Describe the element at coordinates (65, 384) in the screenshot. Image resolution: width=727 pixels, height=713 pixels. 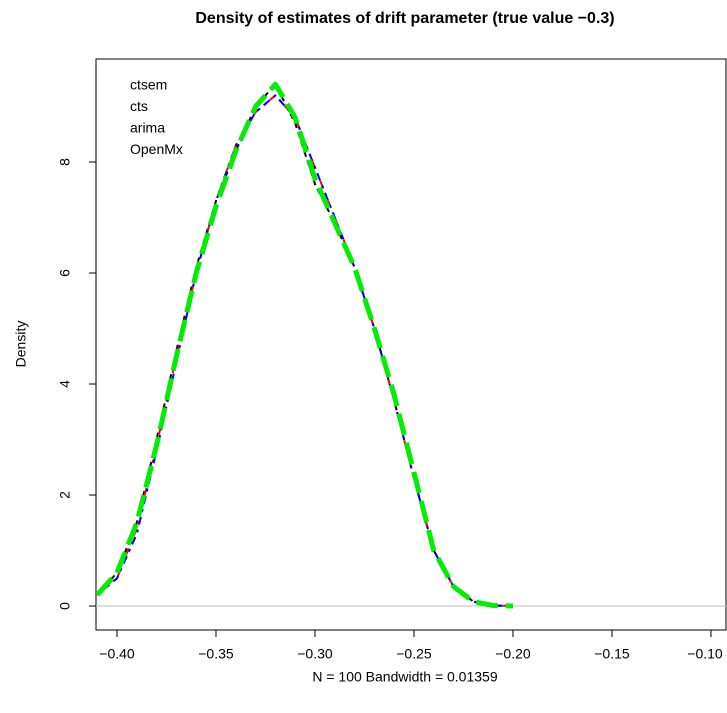
I see `y-tick-label: 4` at that location.